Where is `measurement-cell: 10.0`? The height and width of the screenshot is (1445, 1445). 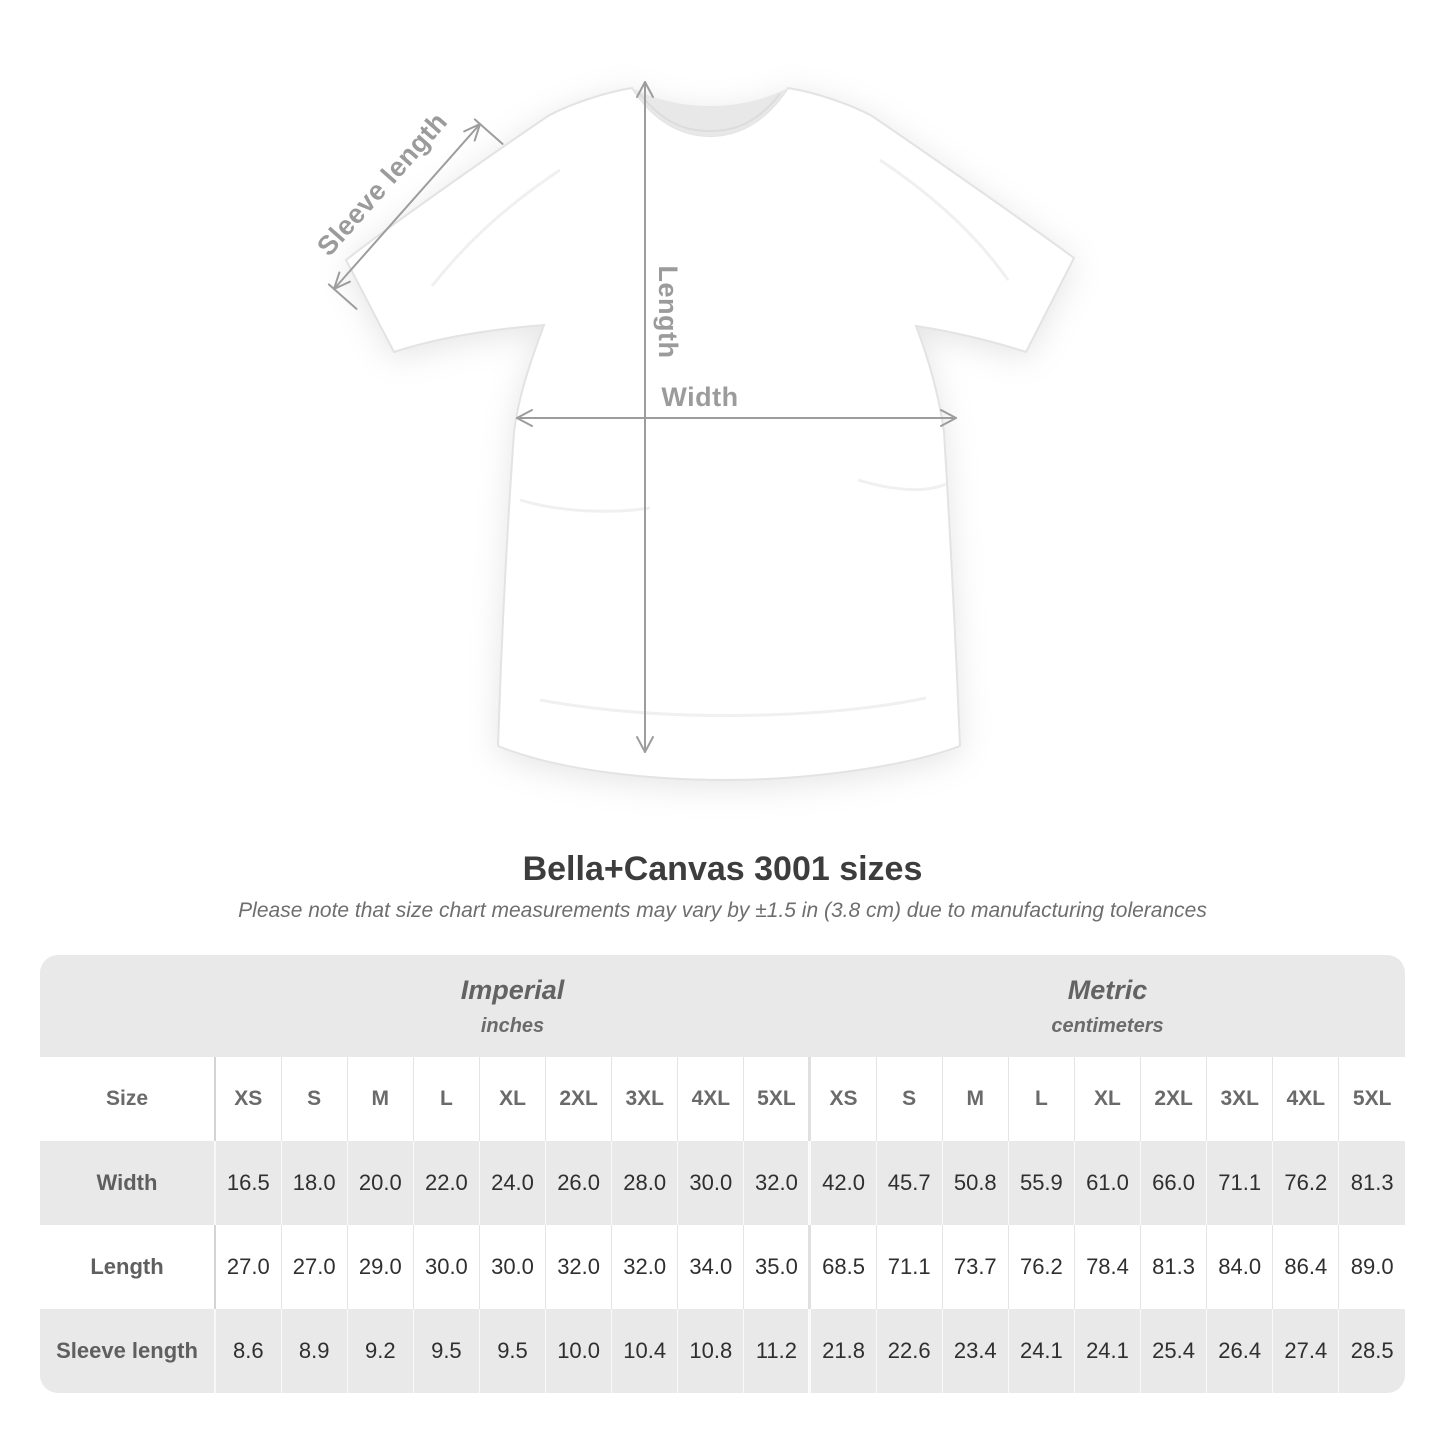
measurement-cell: 10.0 is located at coordinates (578, 1351).